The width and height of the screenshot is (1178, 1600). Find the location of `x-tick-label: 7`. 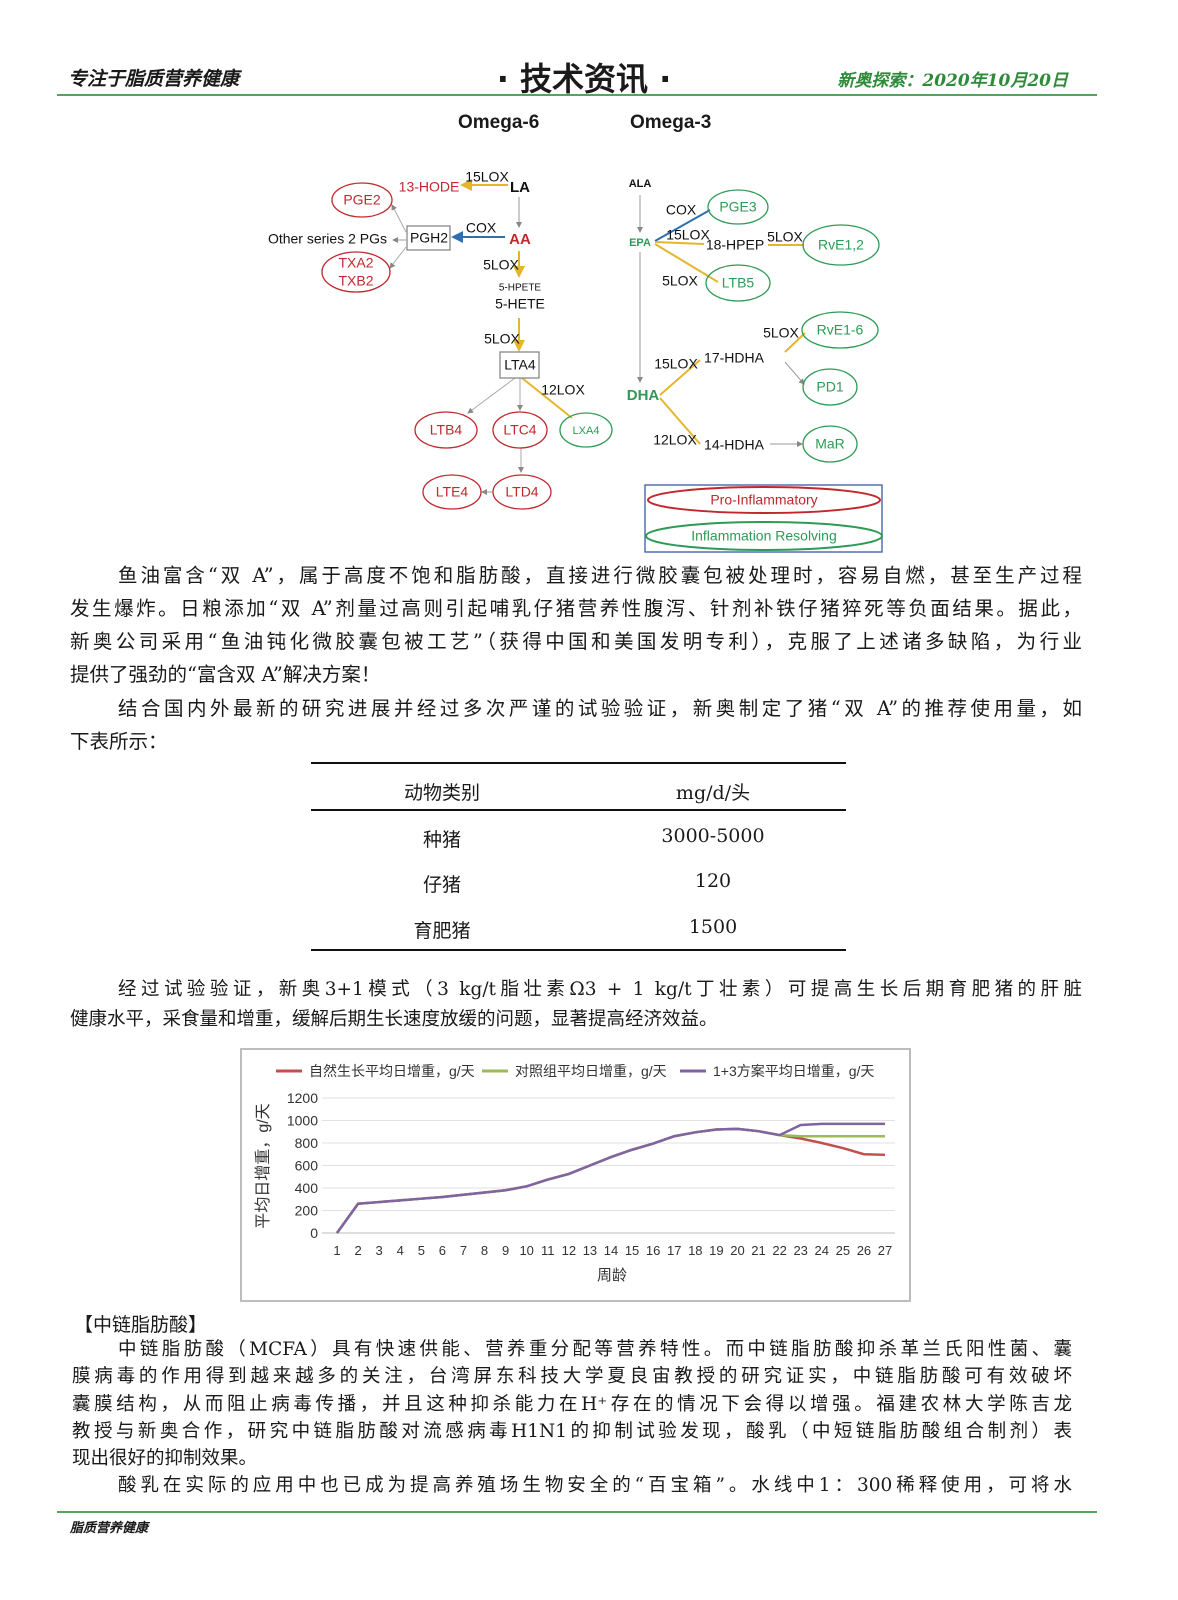

x-tick-label: 7 is located at coordinates (463, 1250).